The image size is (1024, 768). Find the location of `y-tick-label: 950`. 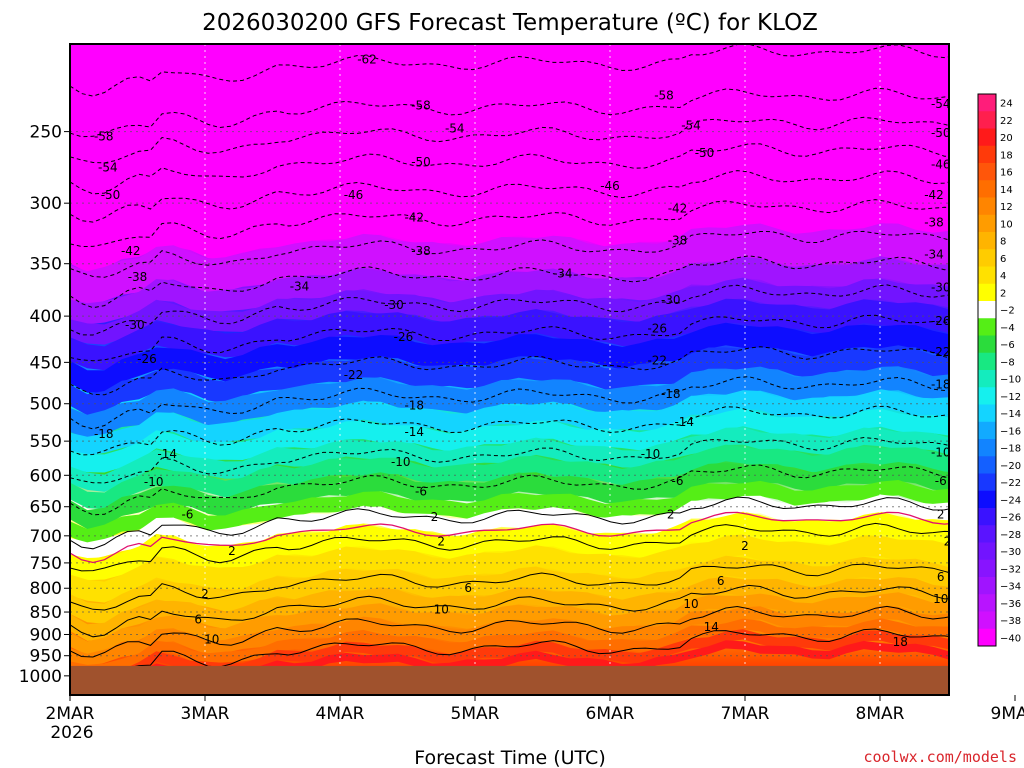

y-tick-label: 950 is located at coordinates (46, 657).